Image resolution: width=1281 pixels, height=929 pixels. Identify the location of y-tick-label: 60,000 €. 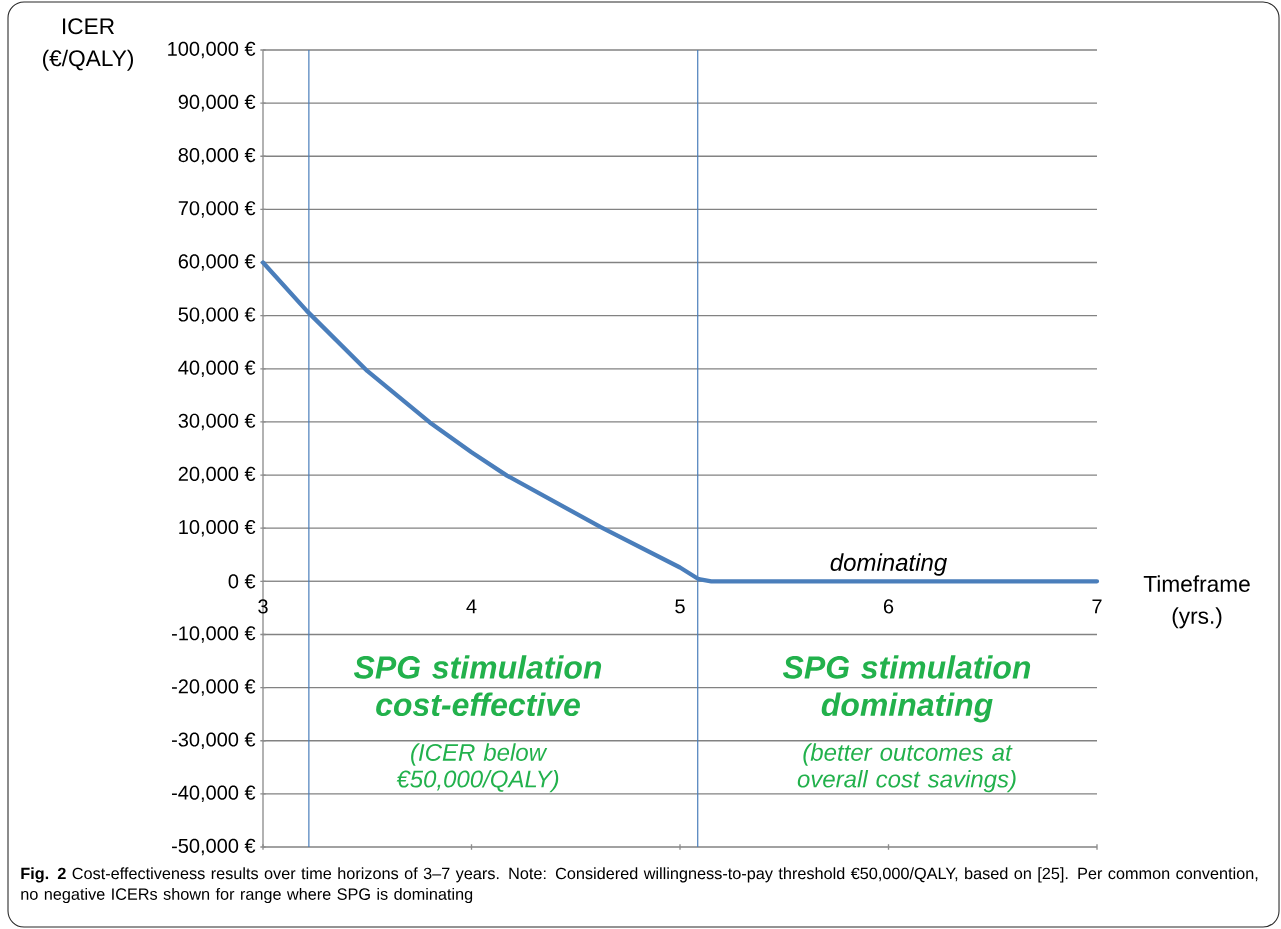
(217, 262).